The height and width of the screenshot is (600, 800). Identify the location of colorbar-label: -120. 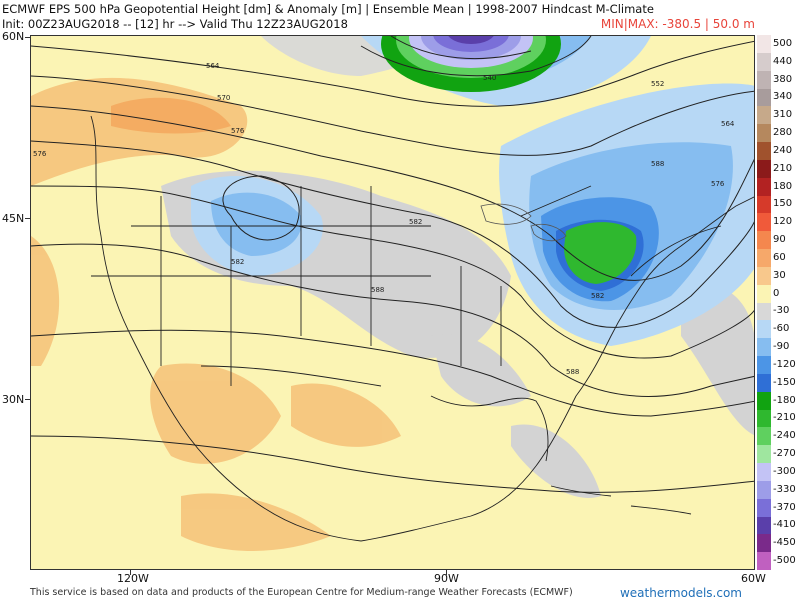
(784, 364).